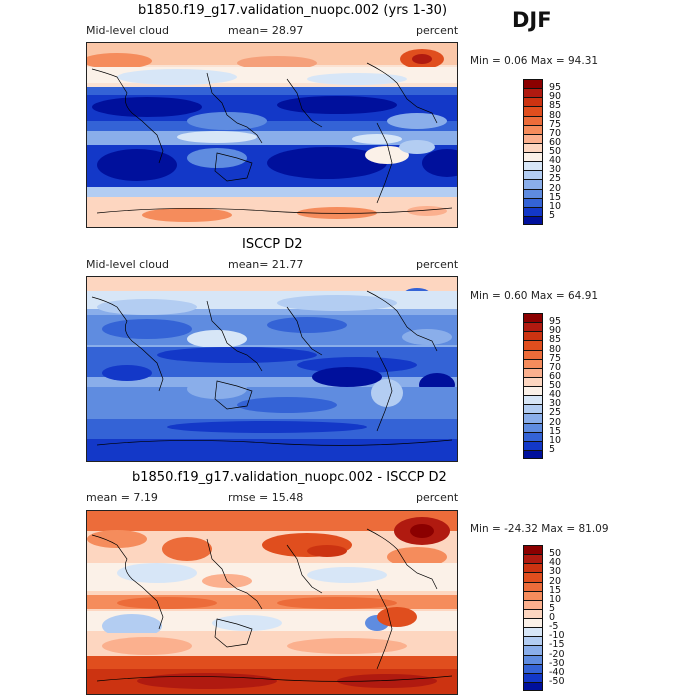 Image resolution: width=700 pixels, height=700 pixels. I want to click on colorbar: 95 90 85 80 75 70 60 50 40 30 25 20 15 10 5, so click(553, 386).